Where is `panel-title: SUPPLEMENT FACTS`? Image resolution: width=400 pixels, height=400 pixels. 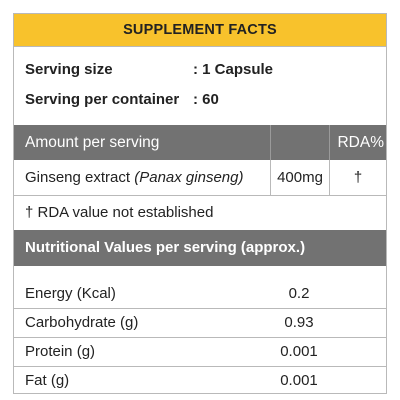 panel-title: SUPPLEMENT FACTS is located at coordinates (200, 30).